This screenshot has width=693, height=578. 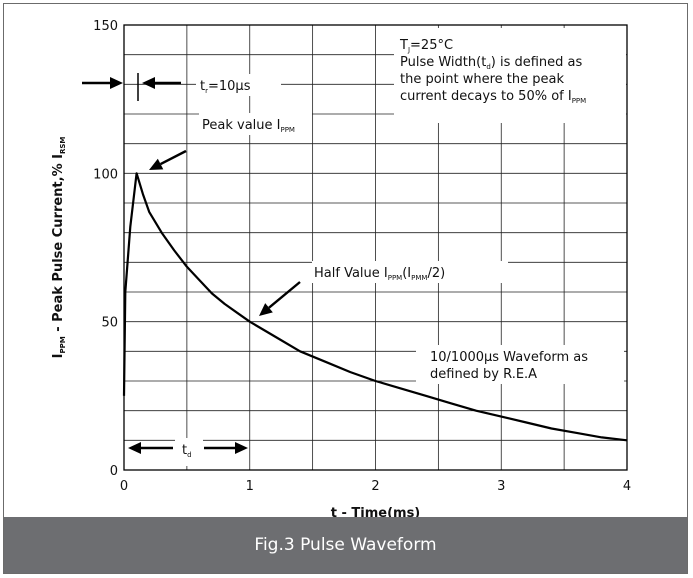 What do you see at coordinates (426, 46) in the screenshot?
I see `condition-temperature: TJ=25°C` at bounding box center [426, 46].